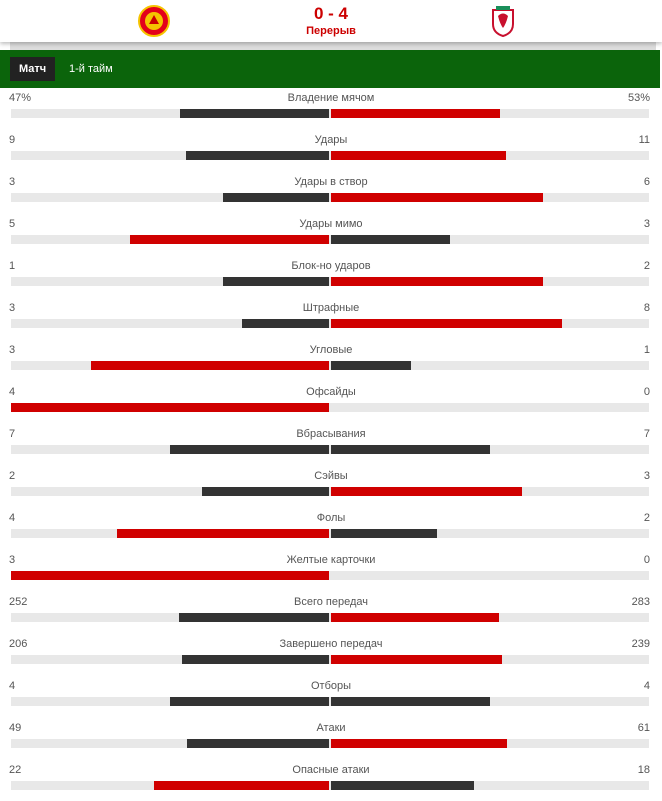 This screenshot has height=801, width=662. What do you see at coordinates (33, 69) in the screenshot?
I see `tab: Матч` at bounding box center [33, 69].